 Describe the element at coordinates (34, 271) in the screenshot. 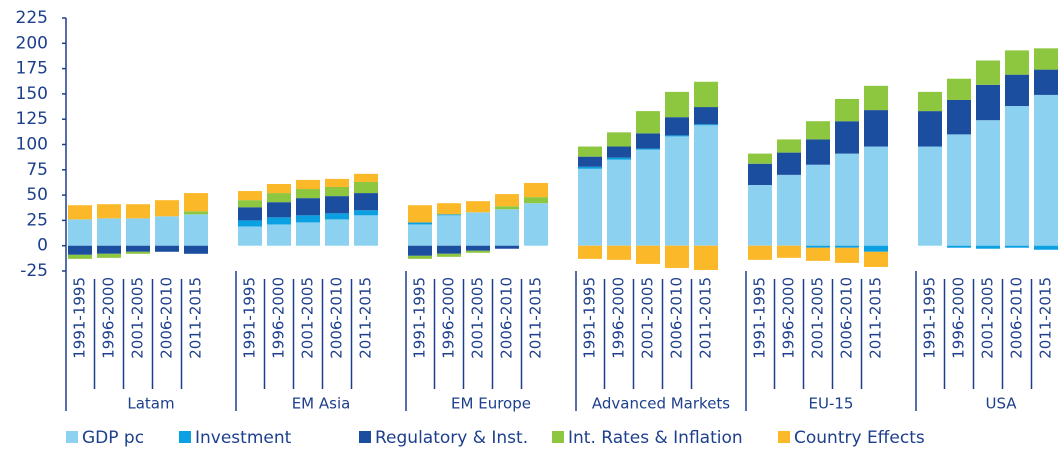

I see `y-tick-label: -25` at that location.